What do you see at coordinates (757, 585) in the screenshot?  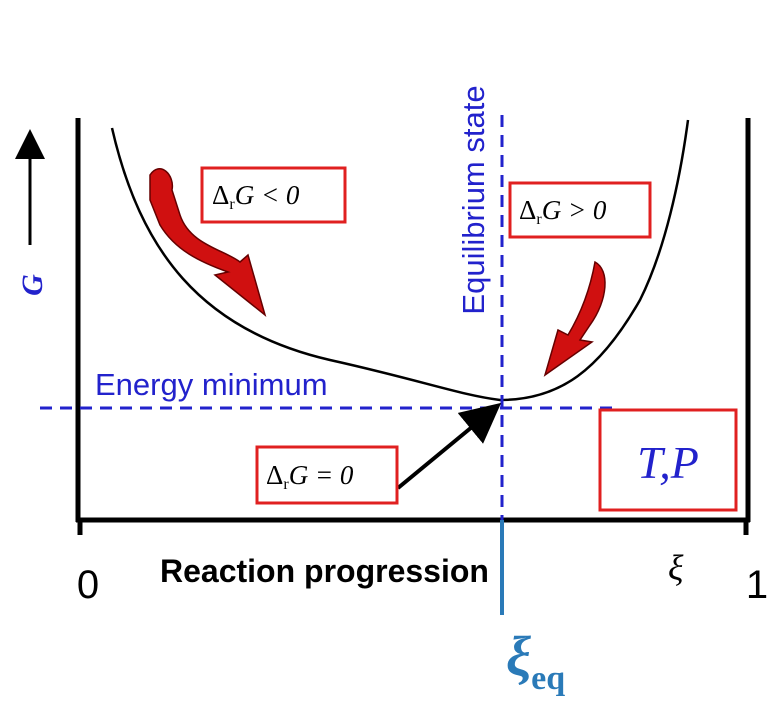 I see `x-end: 1` at bounding box center [757, 585].